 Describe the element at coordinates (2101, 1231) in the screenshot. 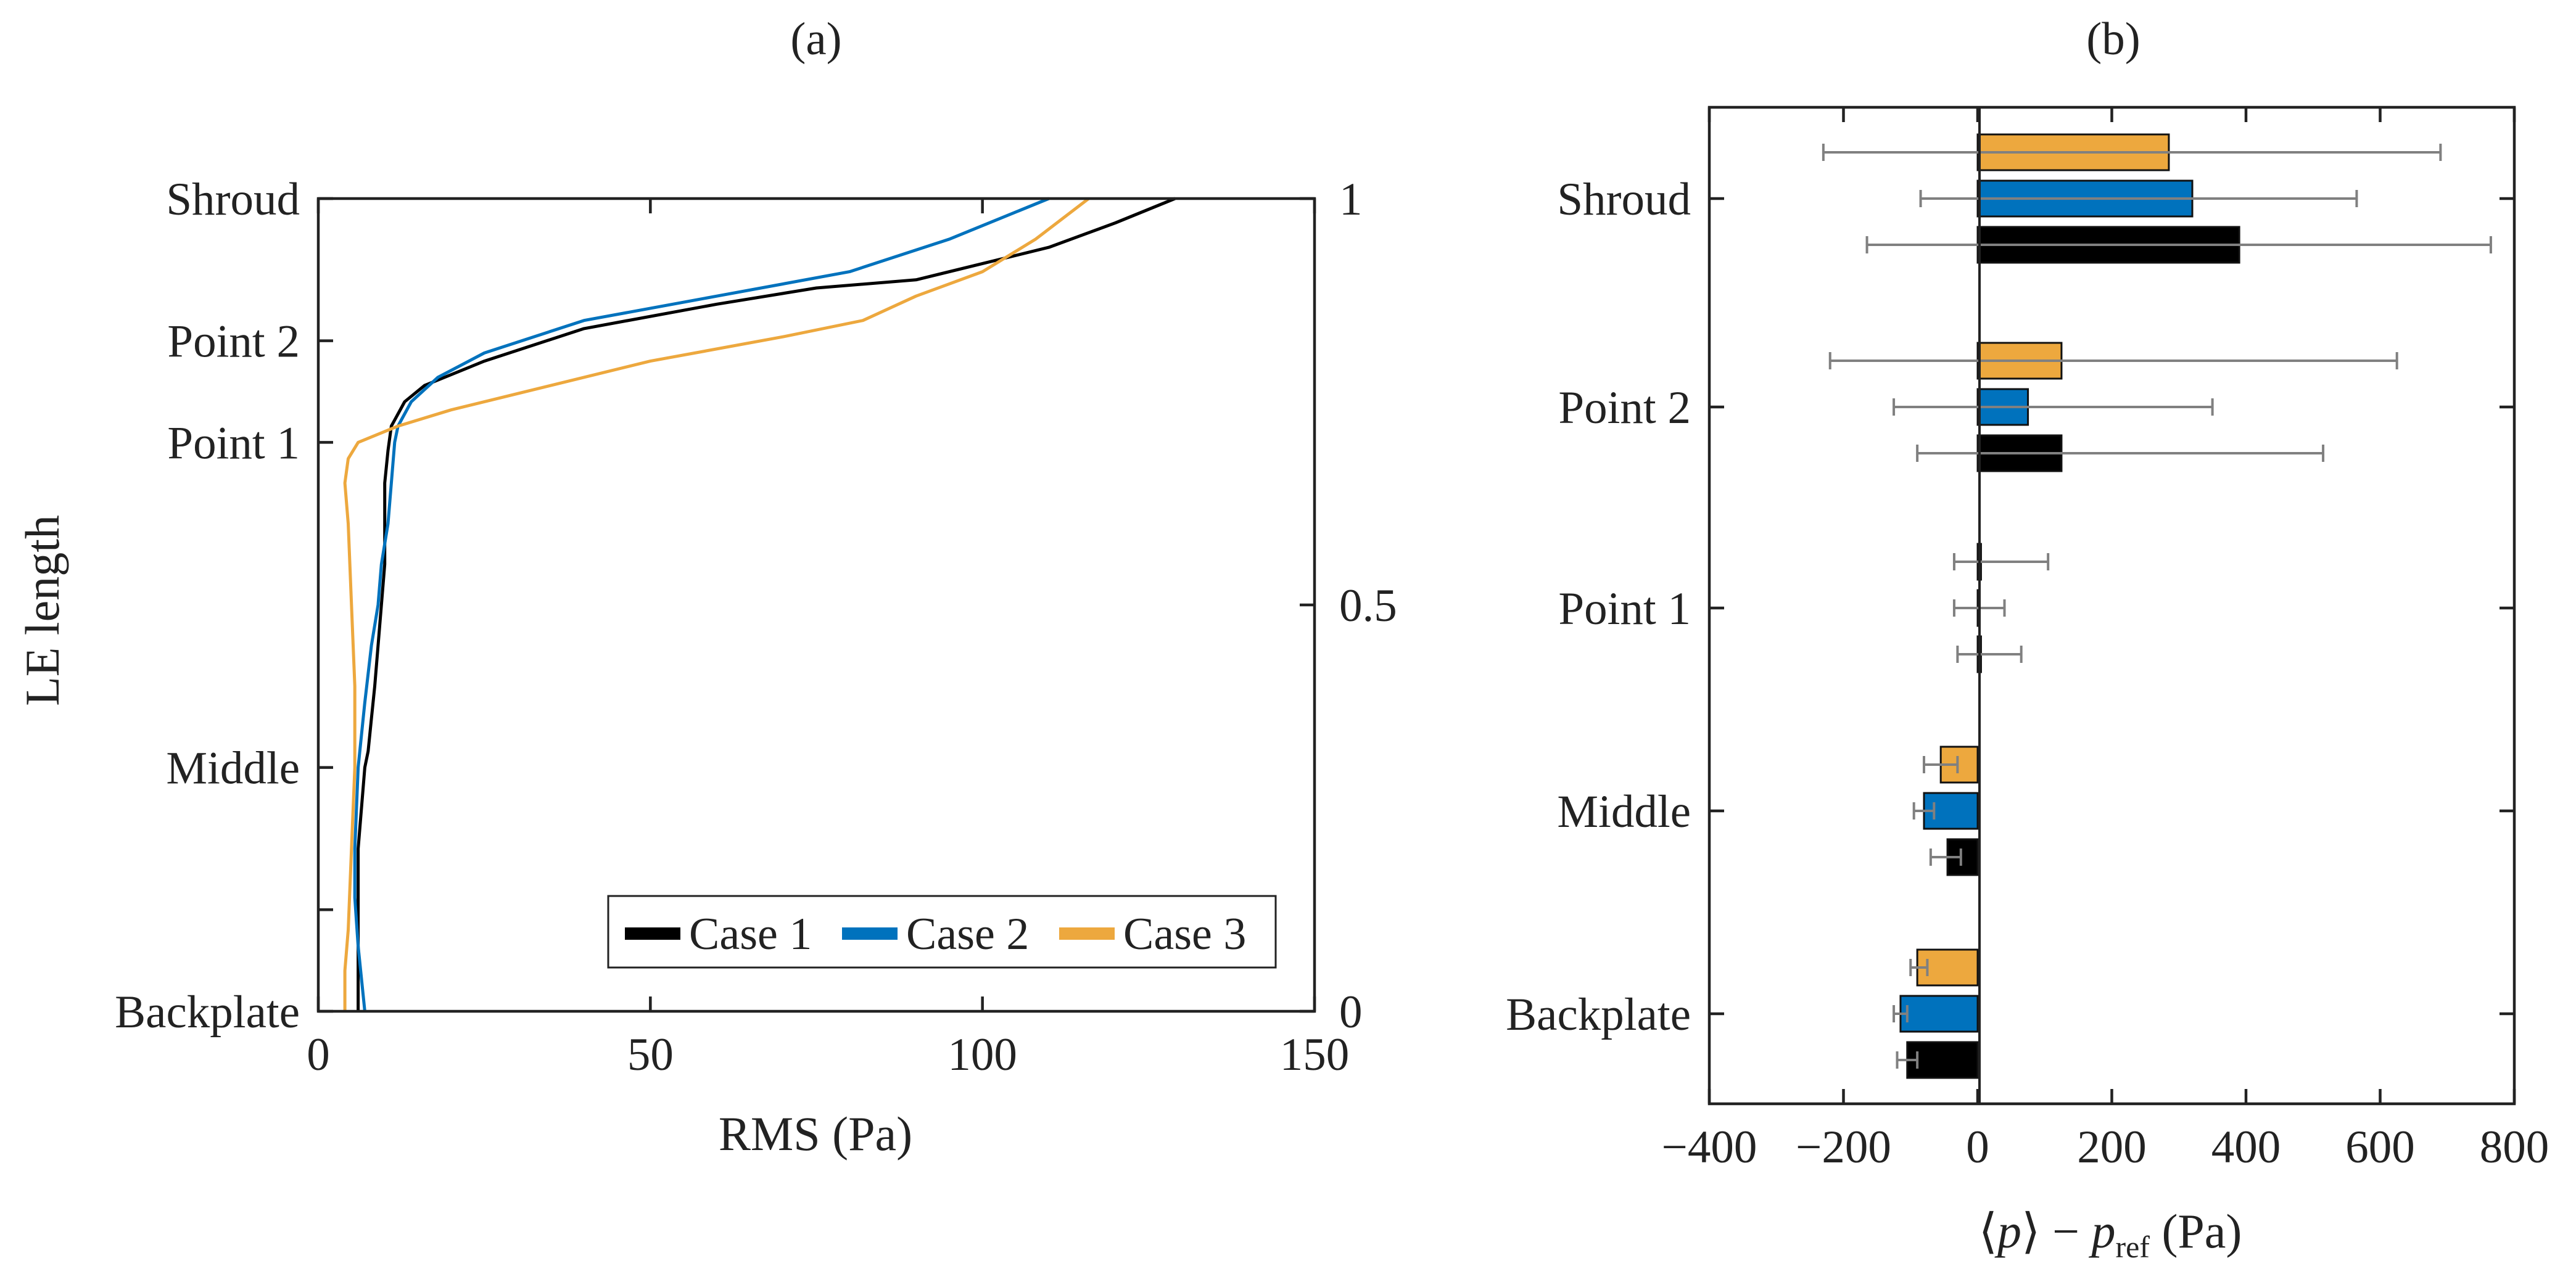

I see `xlabel-p-ref: p` at that location.